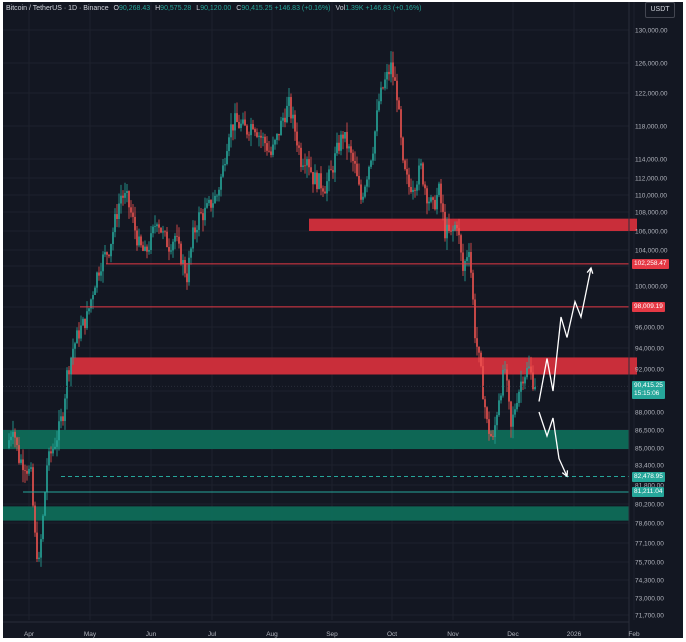  Describe the element at coordinates (90, 634) in the screenshot. I see `x-tick-label: May` at that location.